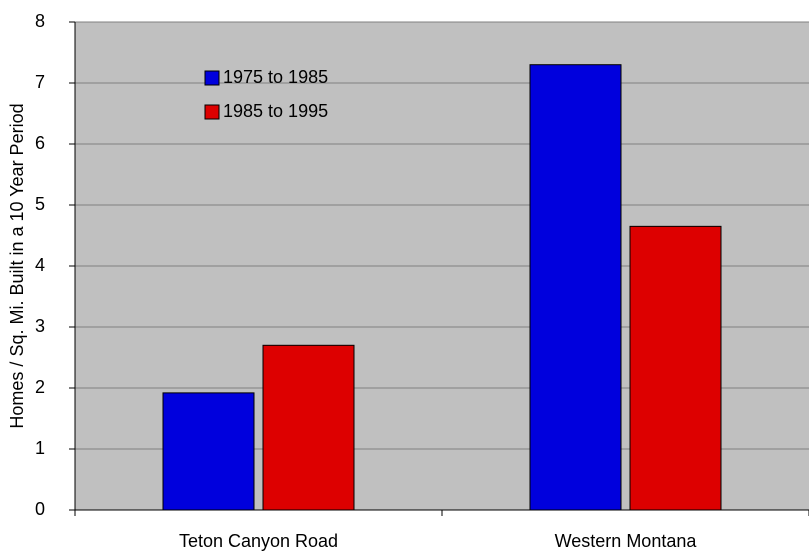  Describe the element at coordinates (40, 82) in the screenshot. I see `y-tick-label: 7` at that location.